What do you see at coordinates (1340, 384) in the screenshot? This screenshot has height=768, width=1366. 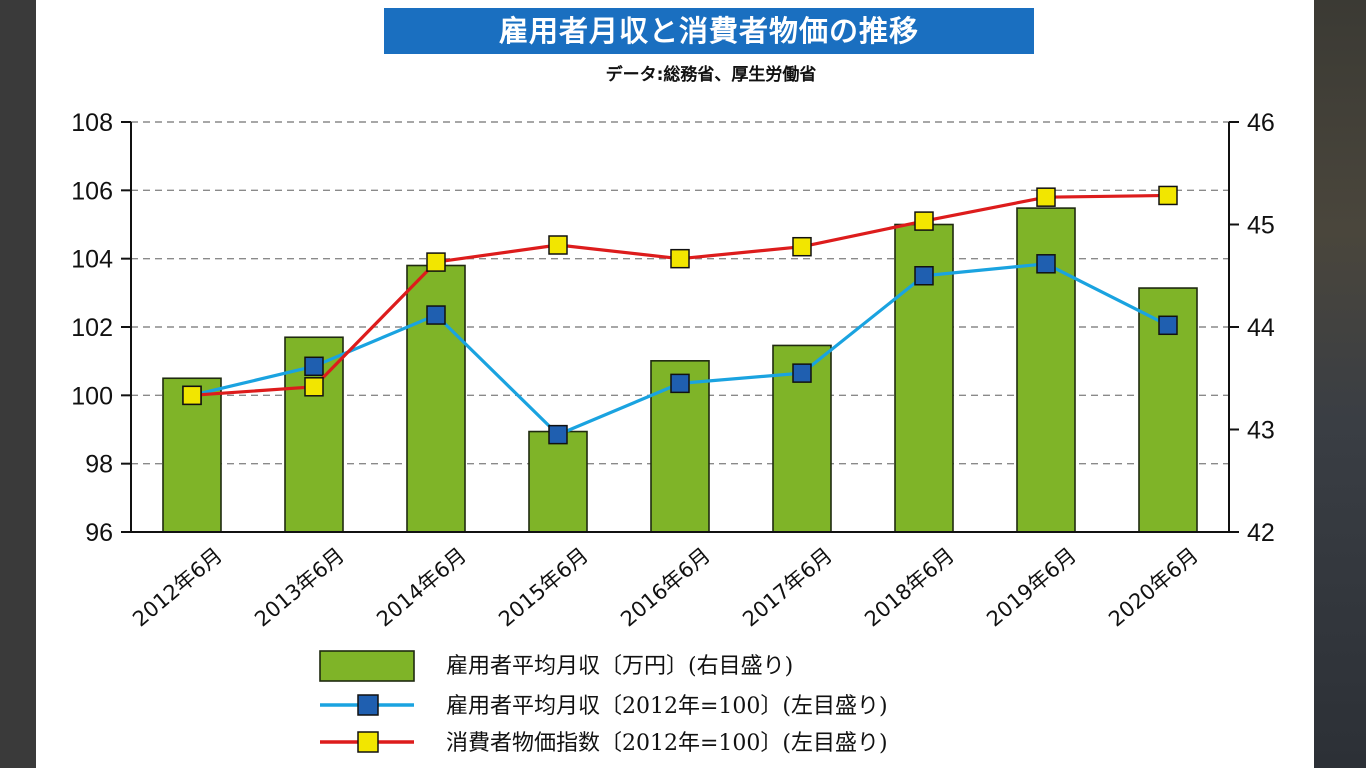 I see `background-right` at bounding box center [1340, 384].